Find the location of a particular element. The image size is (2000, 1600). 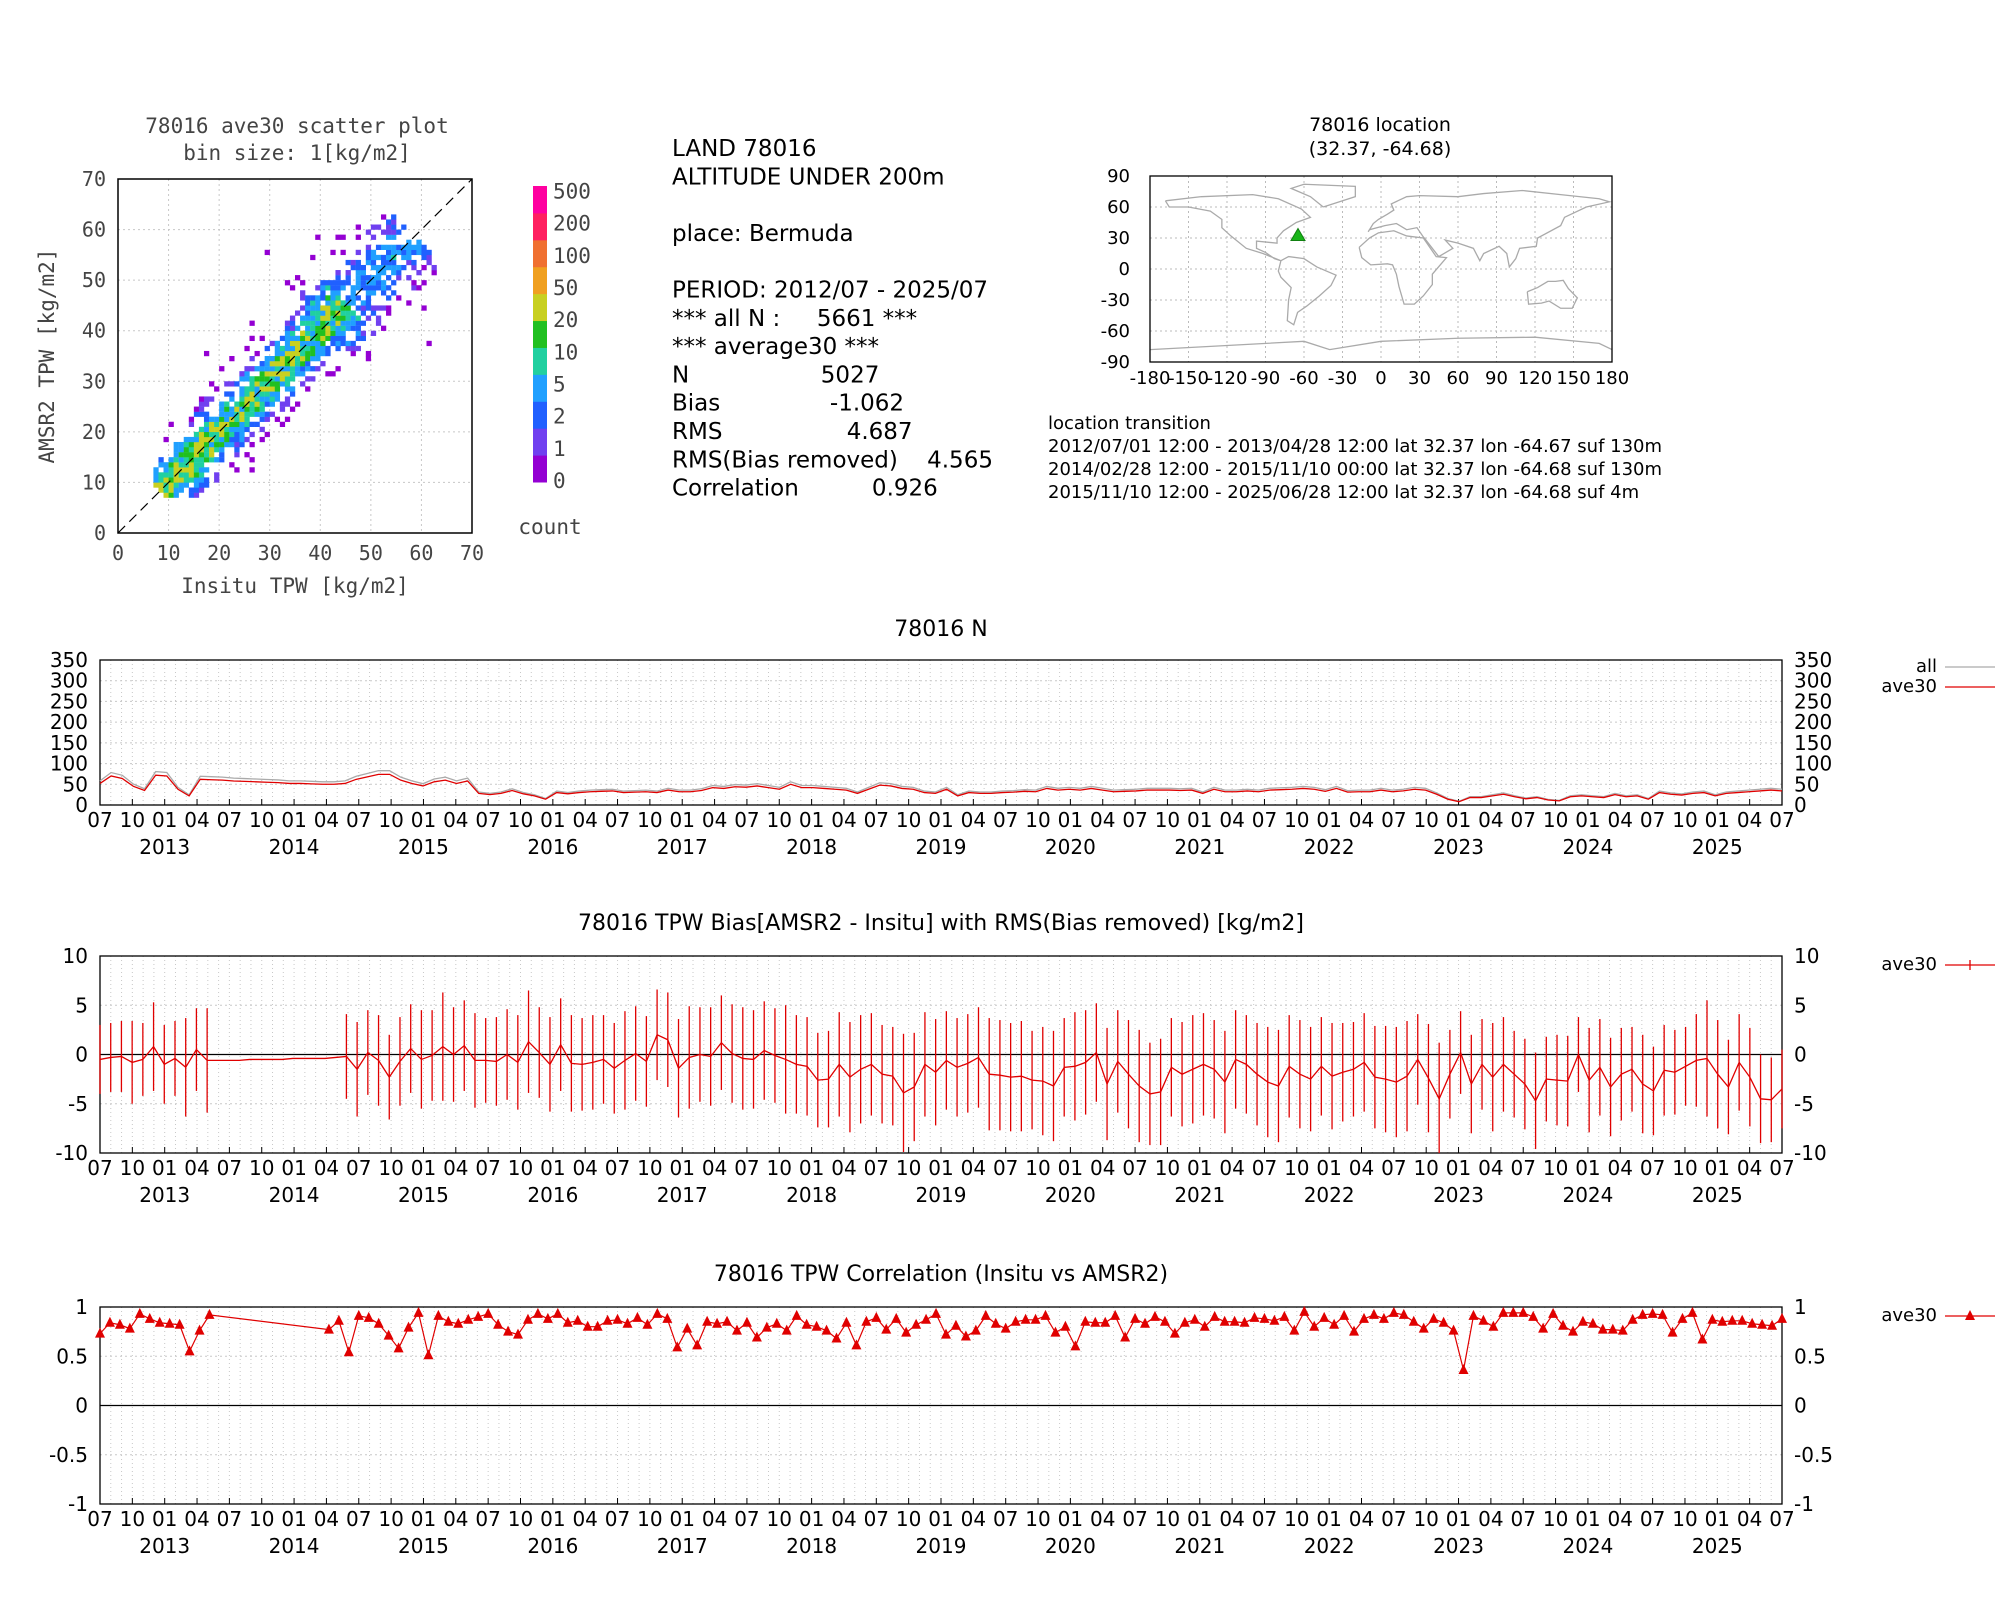

map-xtick: -60 is located at coordinates (1303, 378).